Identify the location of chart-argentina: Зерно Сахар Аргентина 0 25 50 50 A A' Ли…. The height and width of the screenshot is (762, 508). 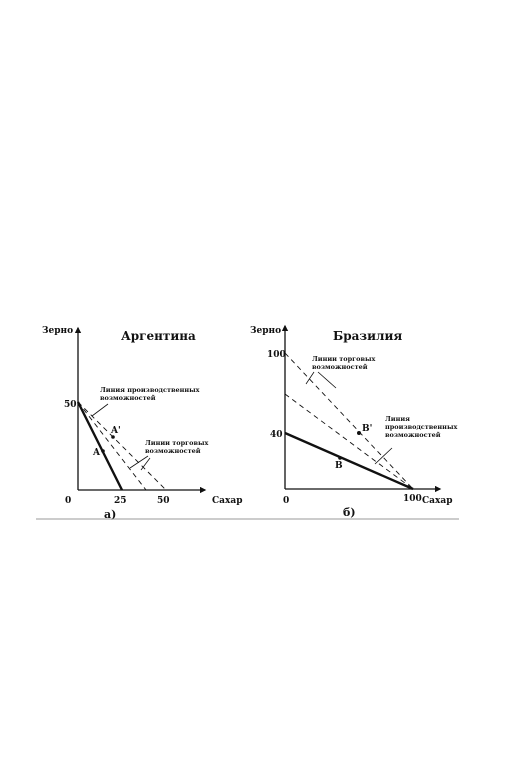
(142, 423).